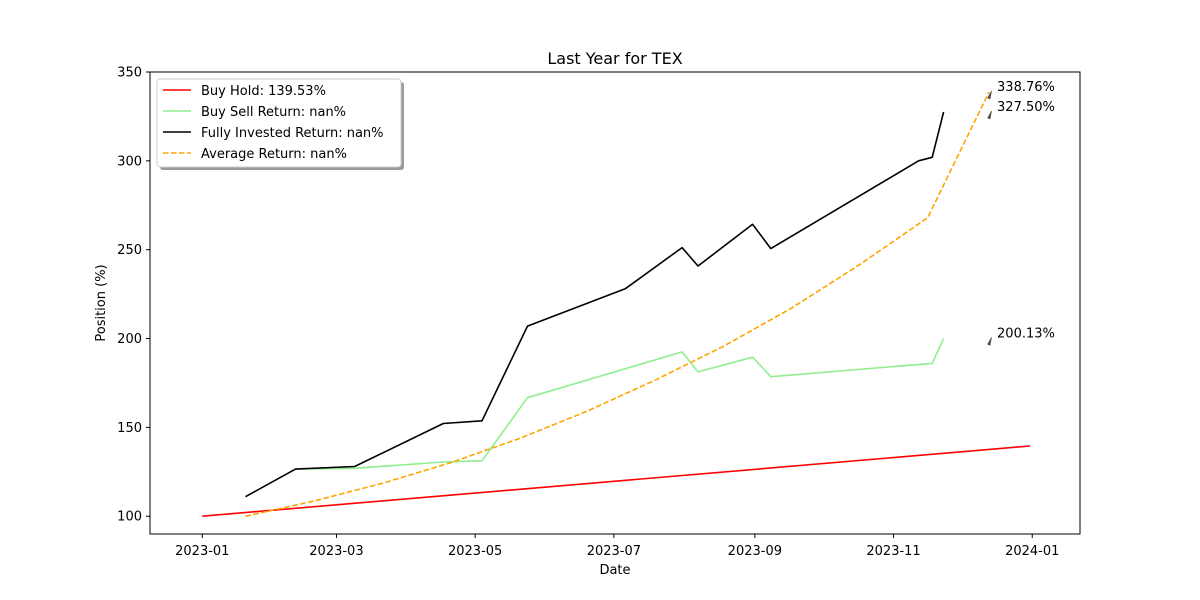 The image size is (1200, 600). Describe the element at coordinates (1026, 107) in the screenshot. I see `annotation-label-1: 327.50%` at that location.